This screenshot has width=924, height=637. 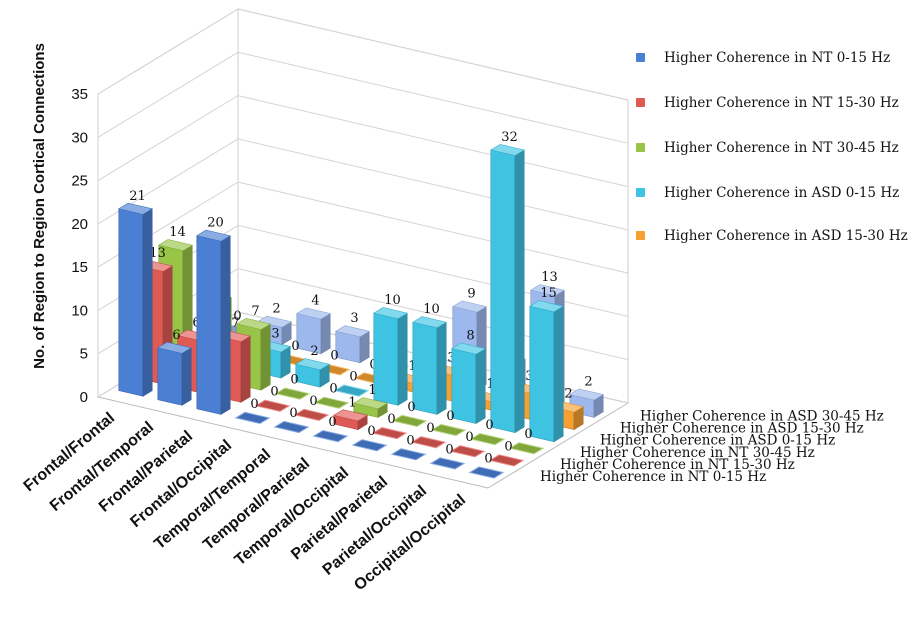 What do you see at coordinates (786, 236) in the screenshot?
I see `legend-label: Higher Coherence in ASD 15-30 Hz` at bounding box center [786, 236].